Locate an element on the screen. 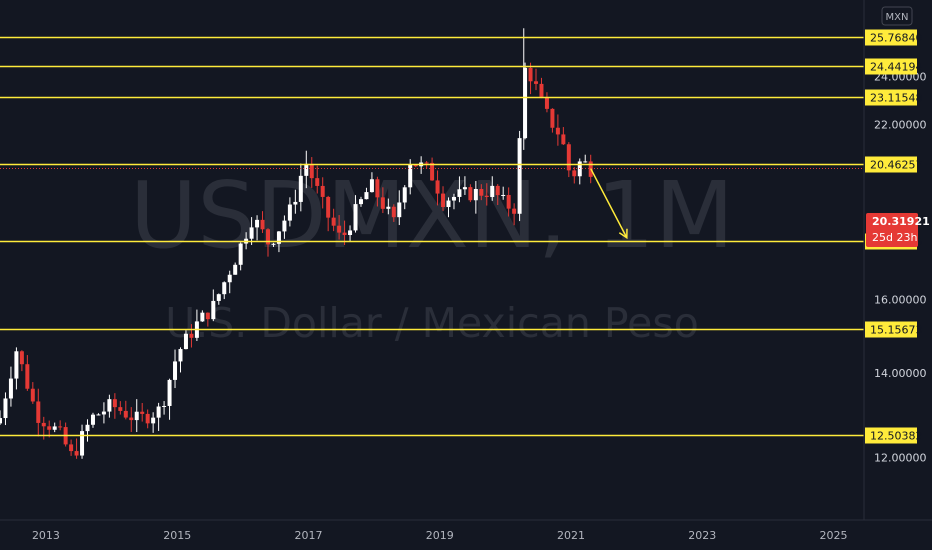 This screenshot has height=550, width=932. price-tick-label: 14.00000 is located at coordinates (900, 373).